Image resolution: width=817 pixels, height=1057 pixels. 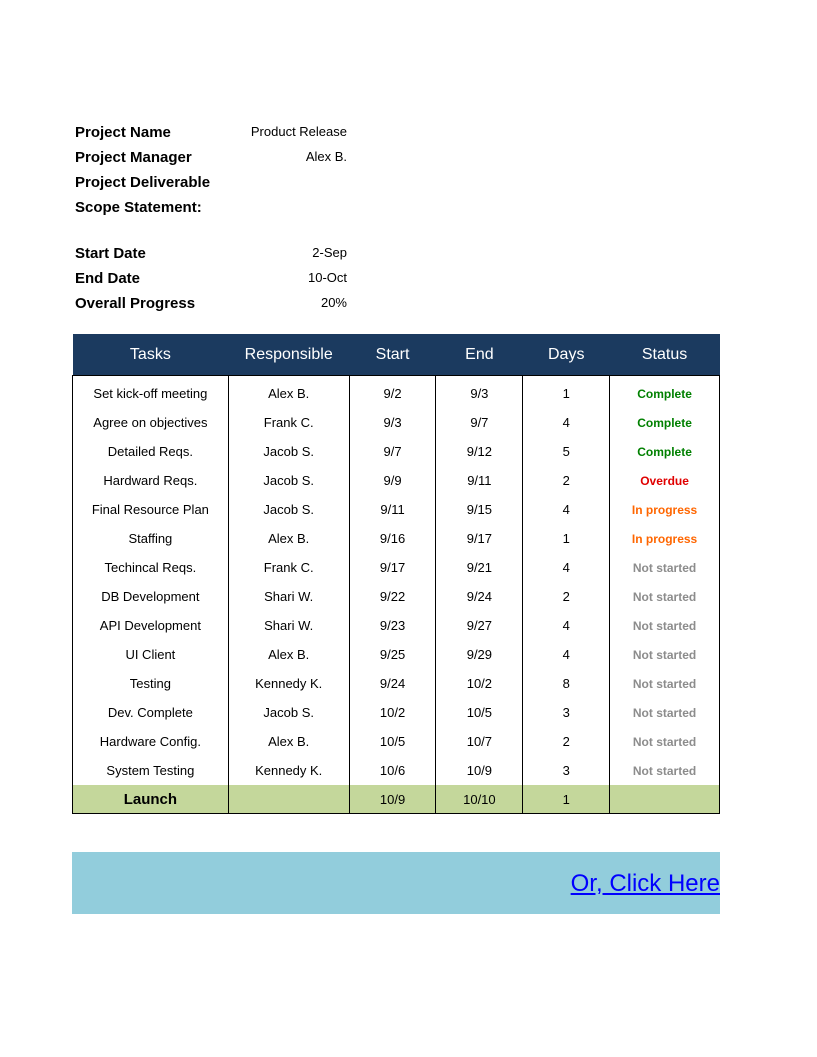 I want to click on cell-start: 9/23, so click(x=392, y=625).